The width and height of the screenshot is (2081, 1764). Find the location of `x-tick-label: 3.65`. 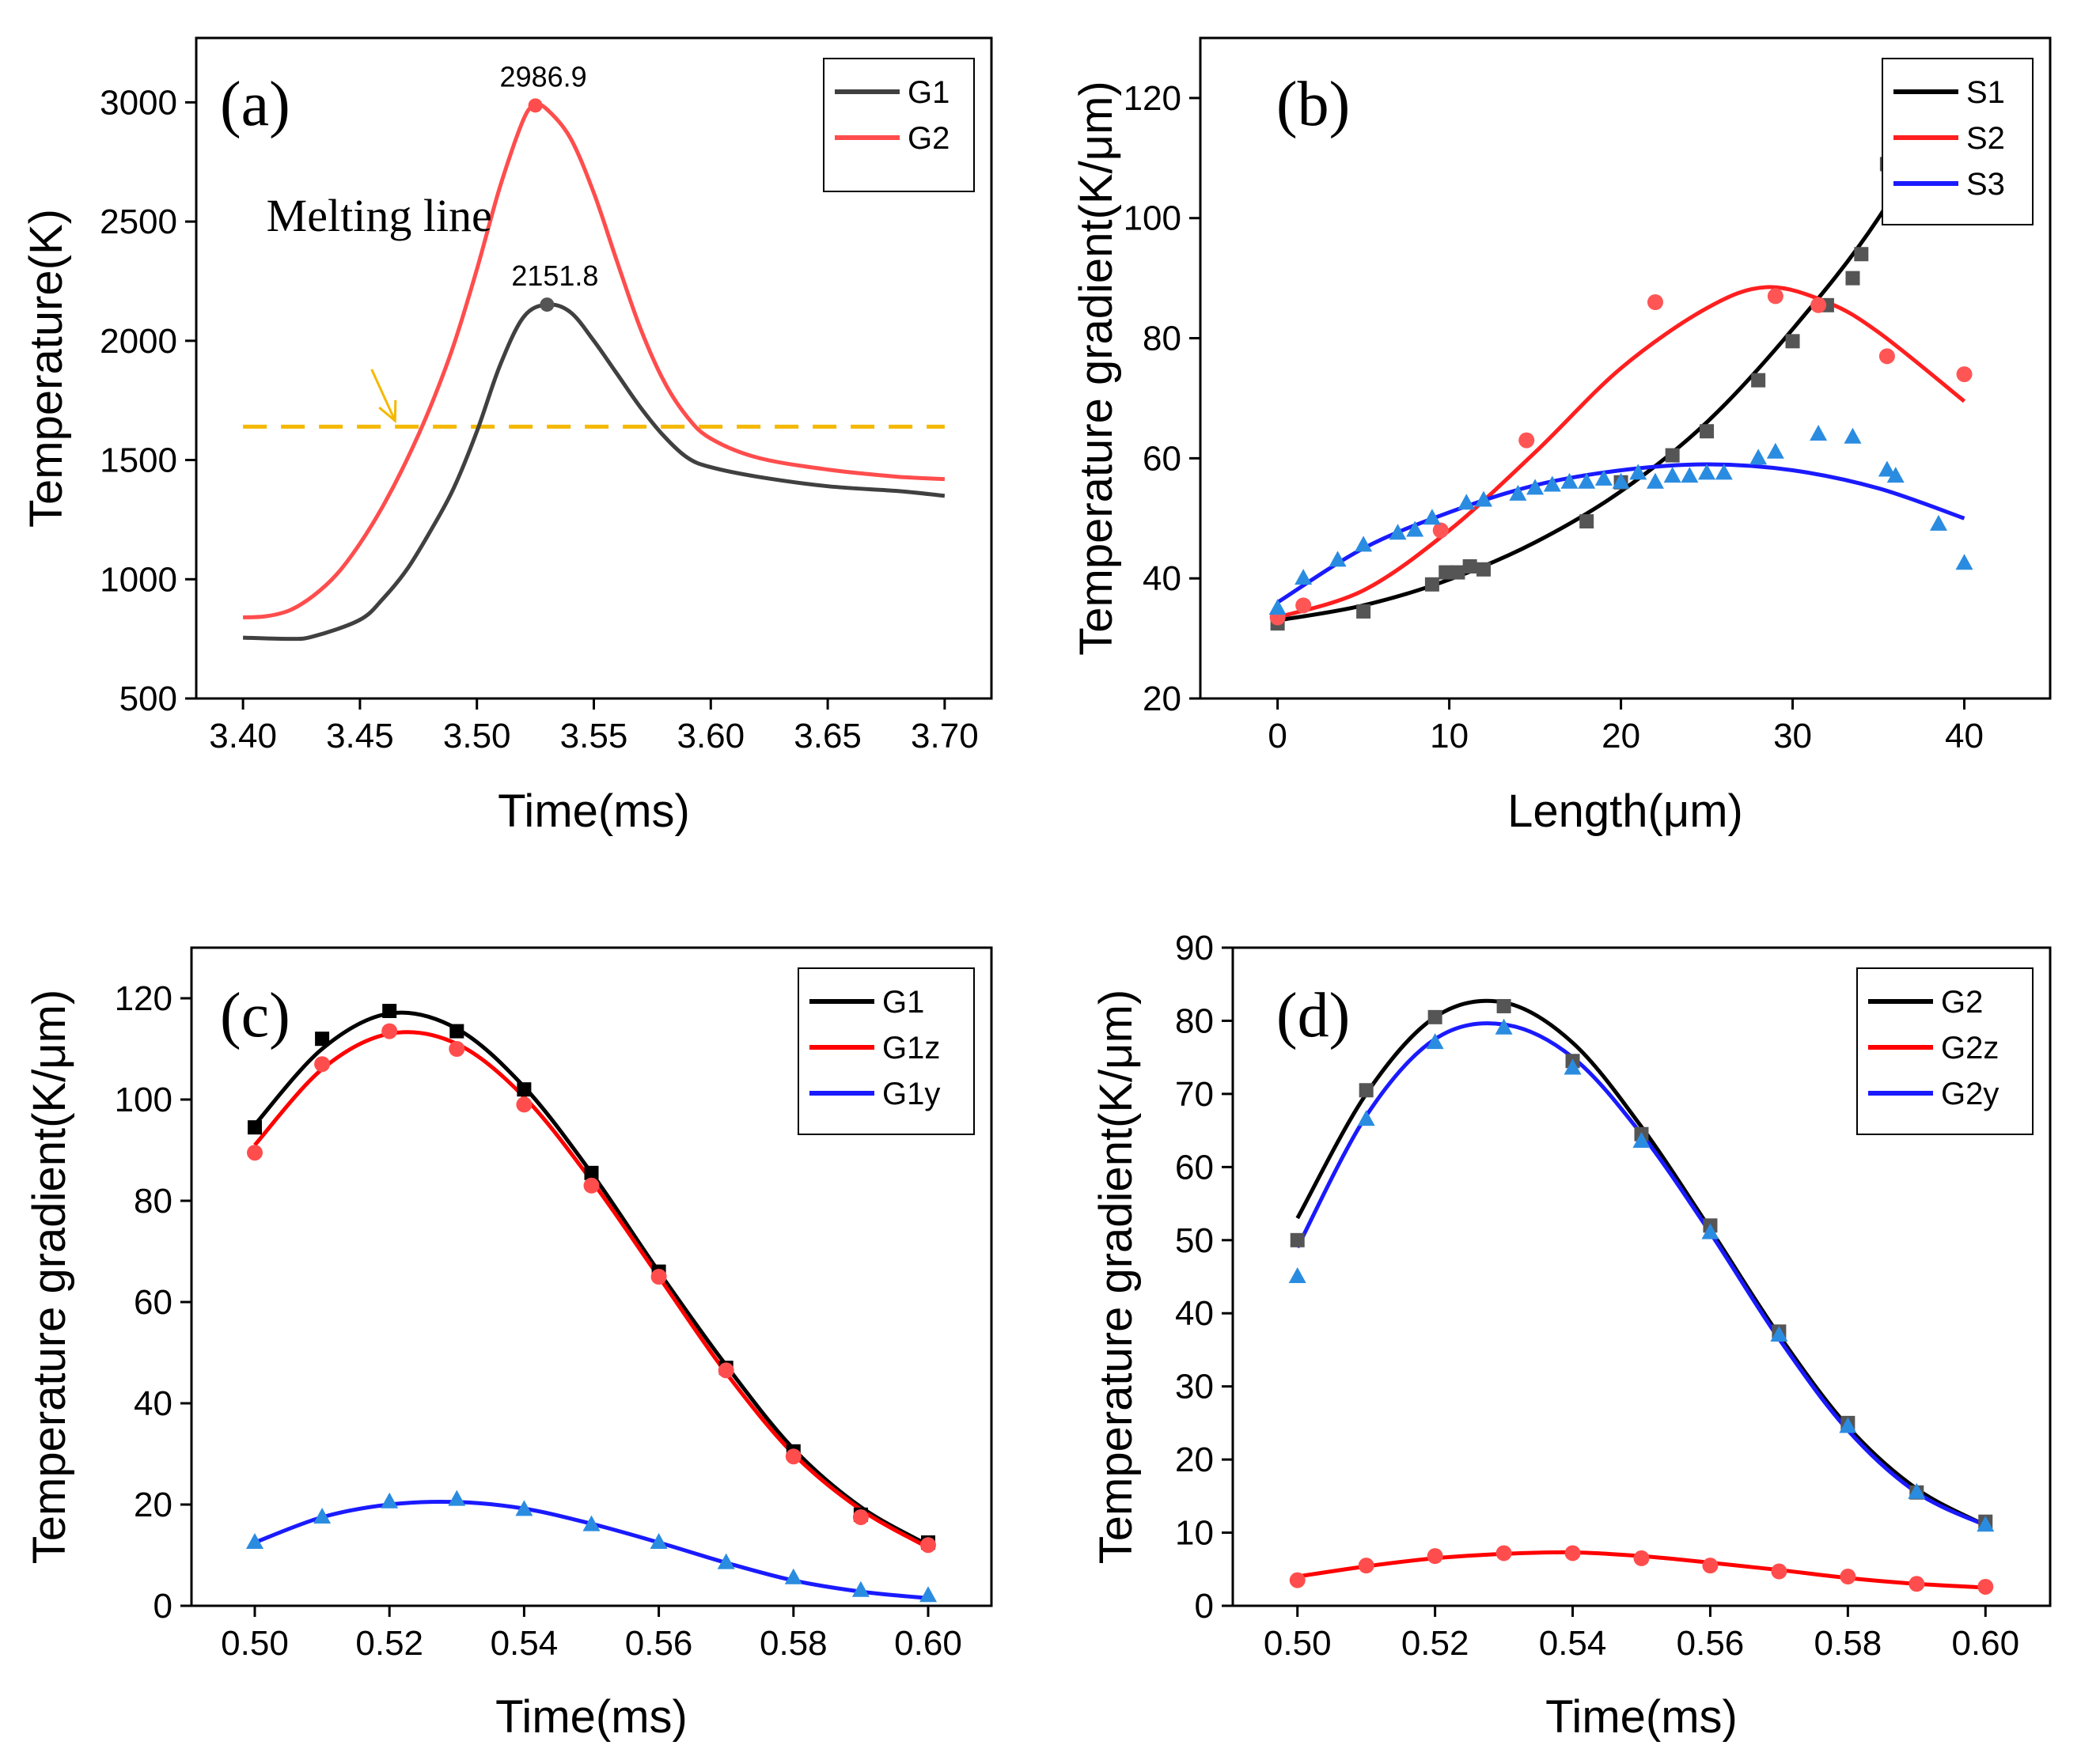

x-tick-label: 3.65 is located at coordinates (828, 736).